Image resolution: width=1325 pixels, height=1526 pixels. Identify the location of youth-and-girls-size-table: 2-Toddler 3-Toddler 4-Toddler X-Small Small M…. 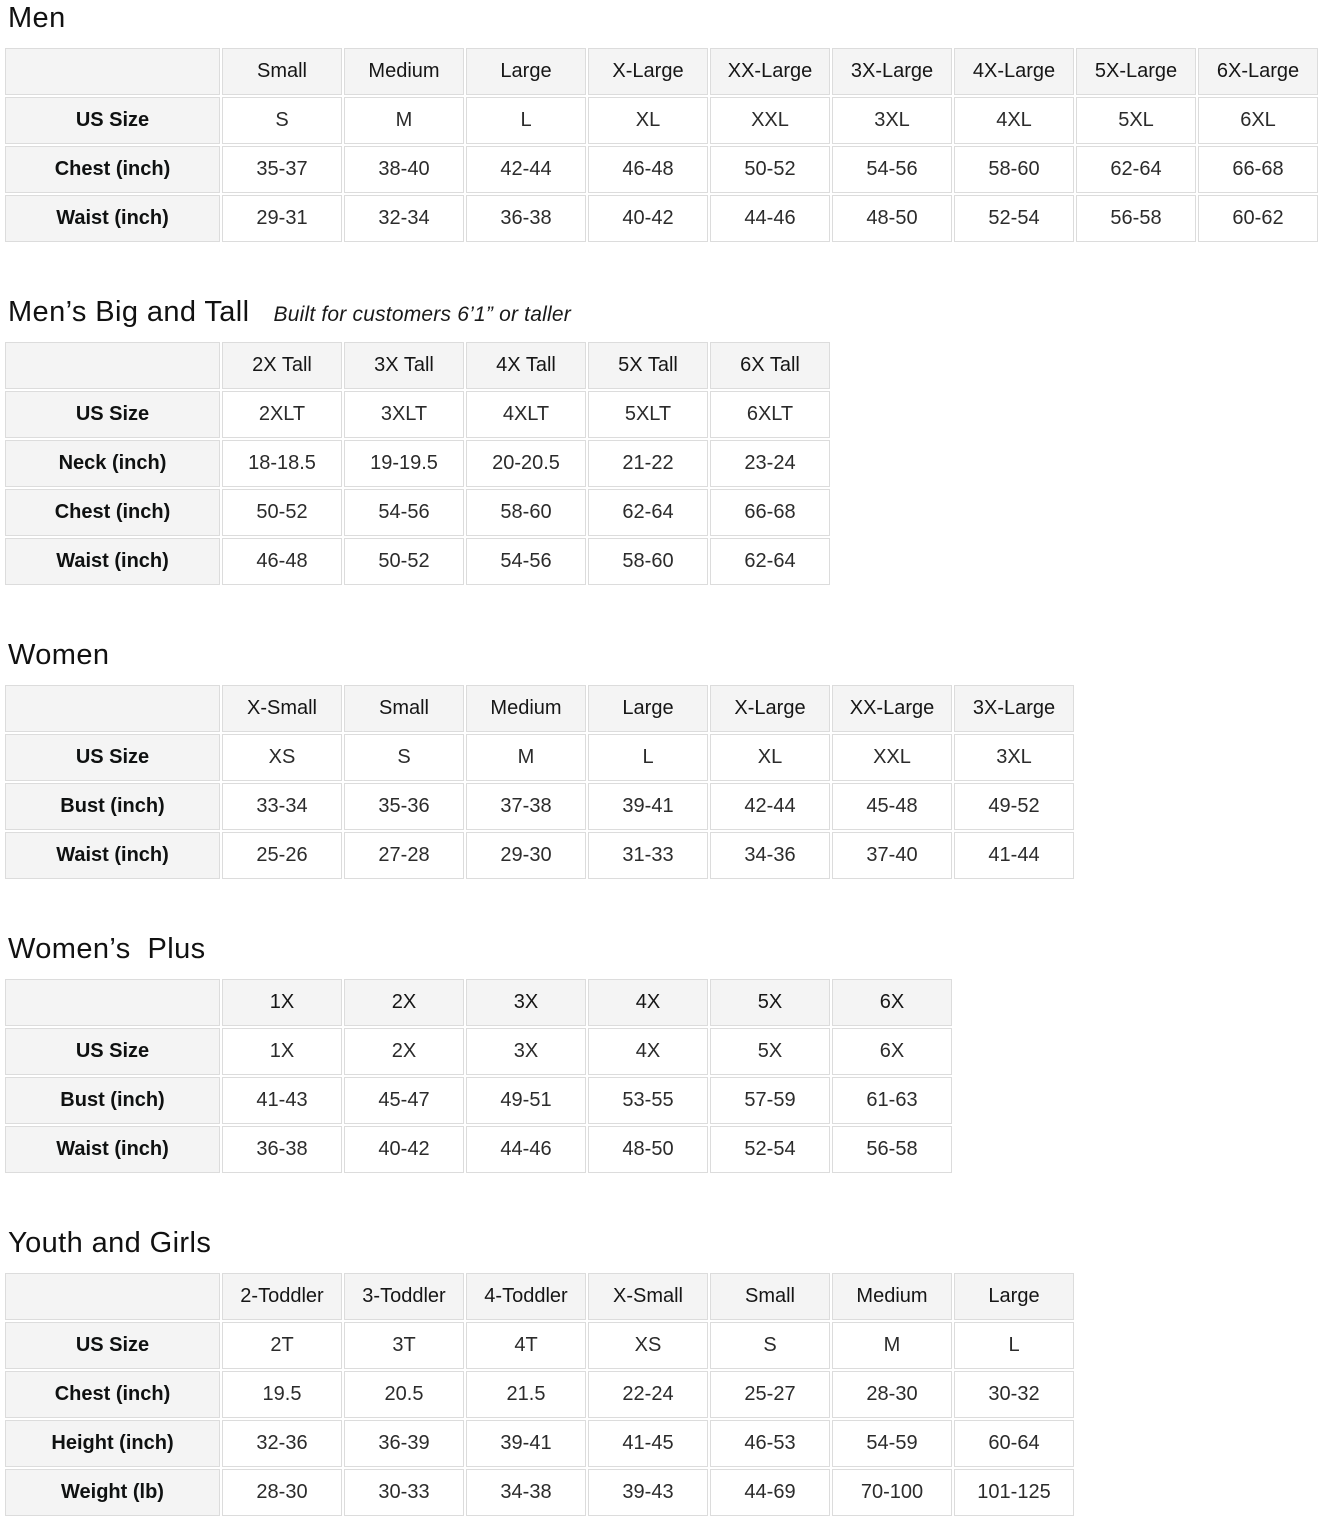
(539, 1394).